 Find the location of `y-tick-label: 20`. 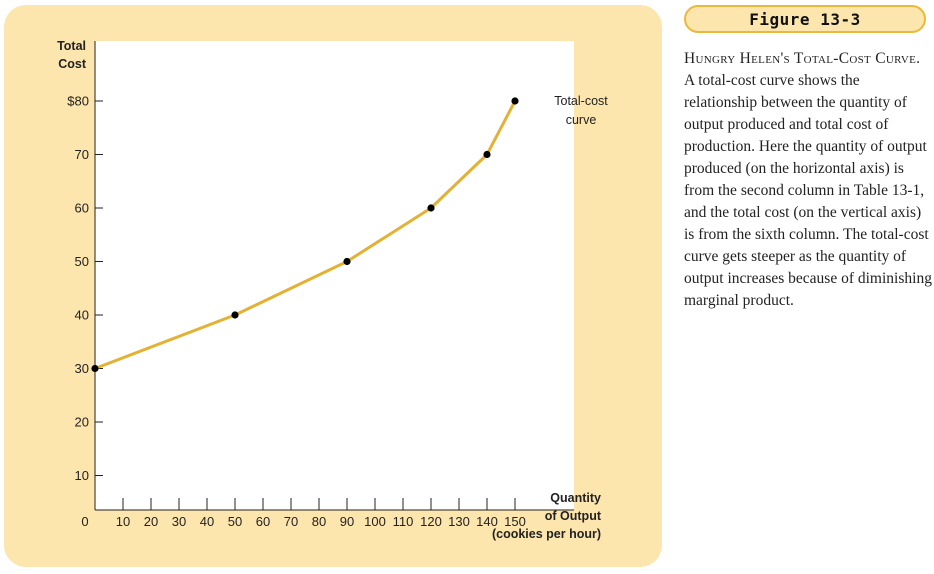

y-tick-label: 20 is located at coordinates (82, 422).